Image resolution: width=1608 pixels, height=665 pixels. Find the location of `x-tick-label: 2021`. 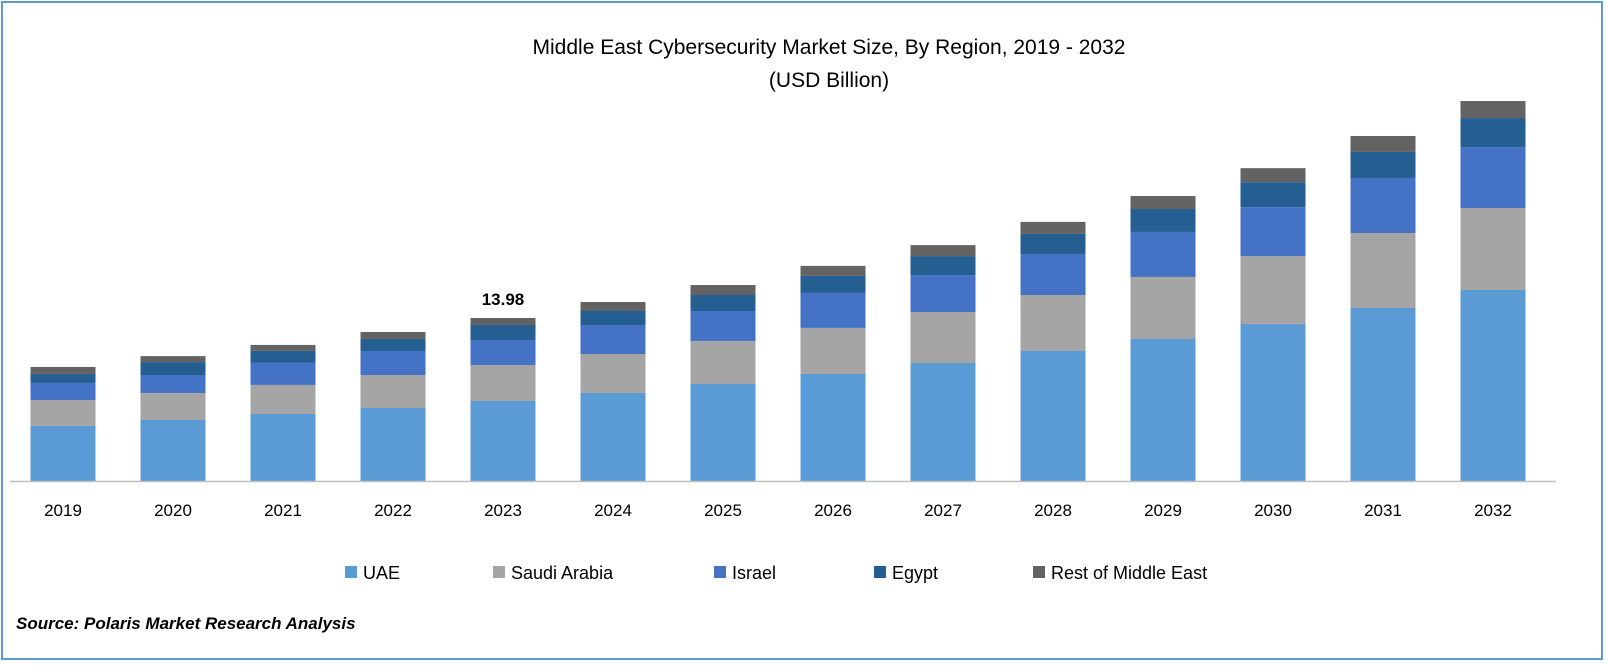

x-tick-label: 2021 is located at coordinates (283, 510).